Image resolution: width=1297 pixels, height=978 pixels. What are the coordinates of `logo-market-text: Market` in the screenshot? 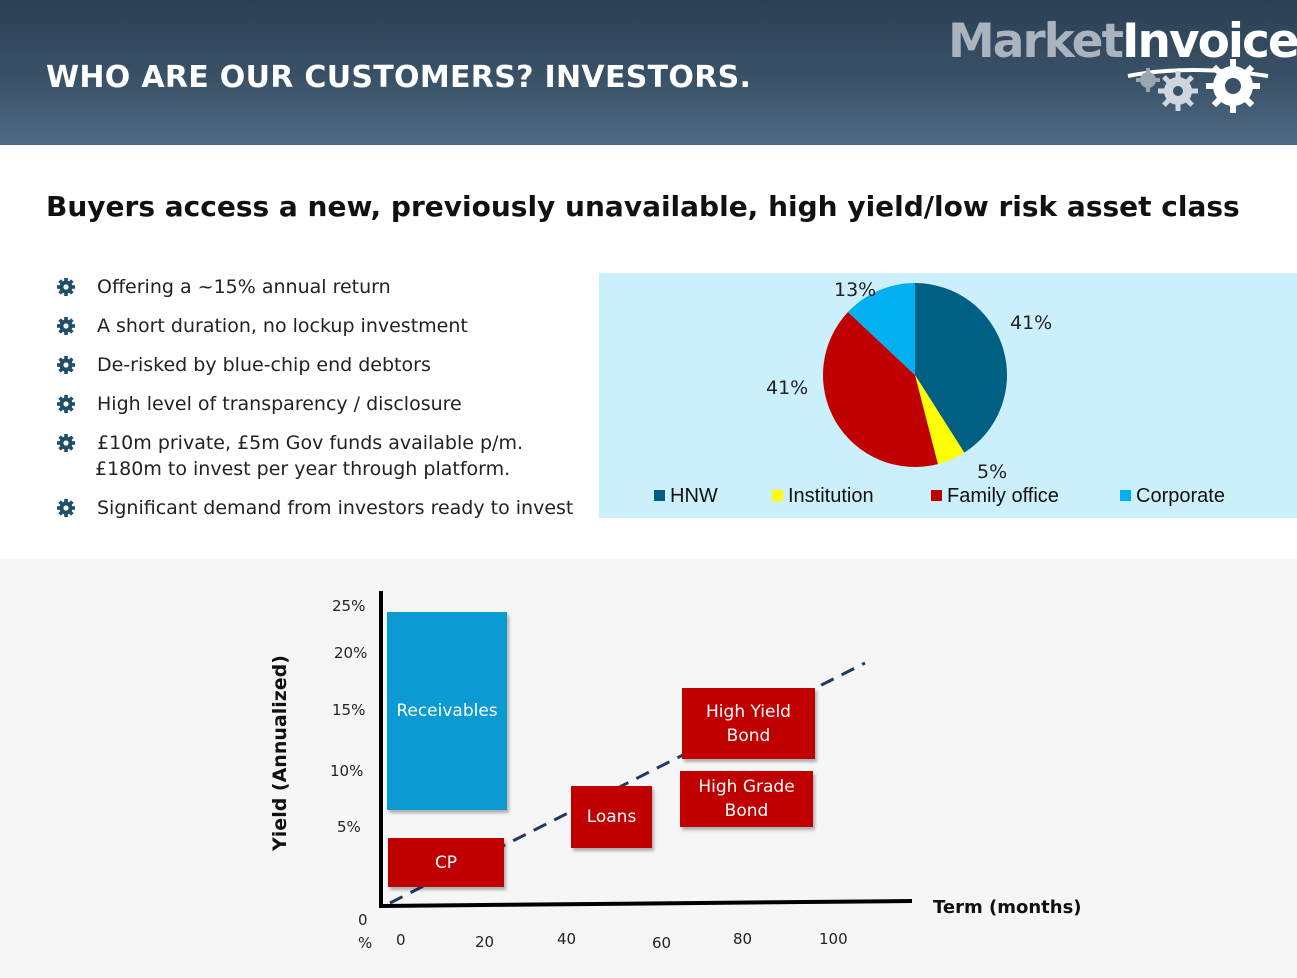 It's located at (1036, 41).